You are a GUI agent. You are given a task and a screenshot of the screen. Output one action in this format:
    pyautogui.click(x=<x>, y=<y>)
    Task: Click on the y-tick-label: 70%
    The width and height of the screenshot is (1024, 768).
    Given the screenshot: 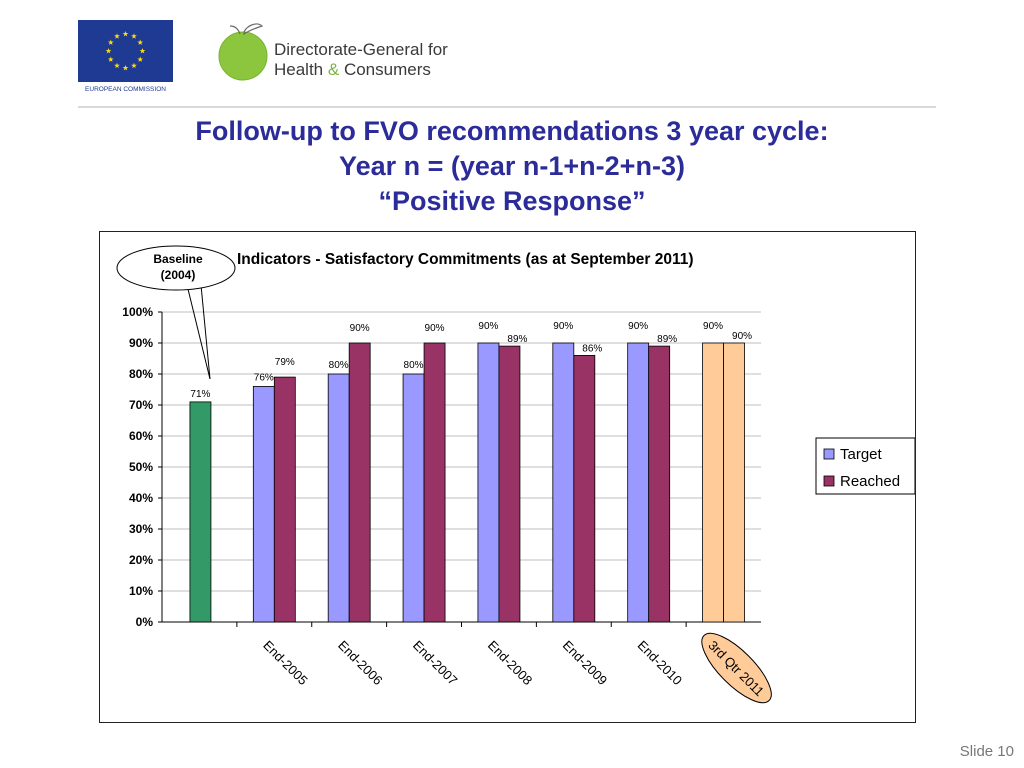 What is the action you would take?
    pyautogui.click(x=141, y=405)
    